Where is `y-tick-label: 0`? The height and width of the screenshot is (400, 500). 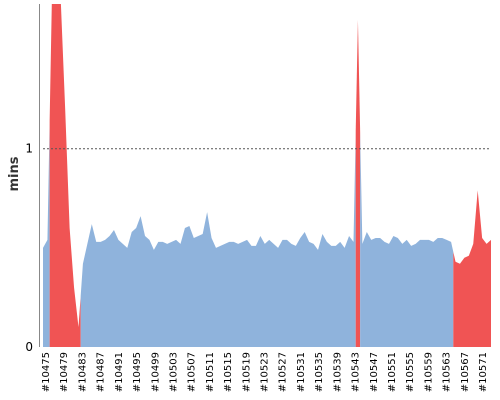 y-tick-label: 0 is located at coordinates (29, 347).